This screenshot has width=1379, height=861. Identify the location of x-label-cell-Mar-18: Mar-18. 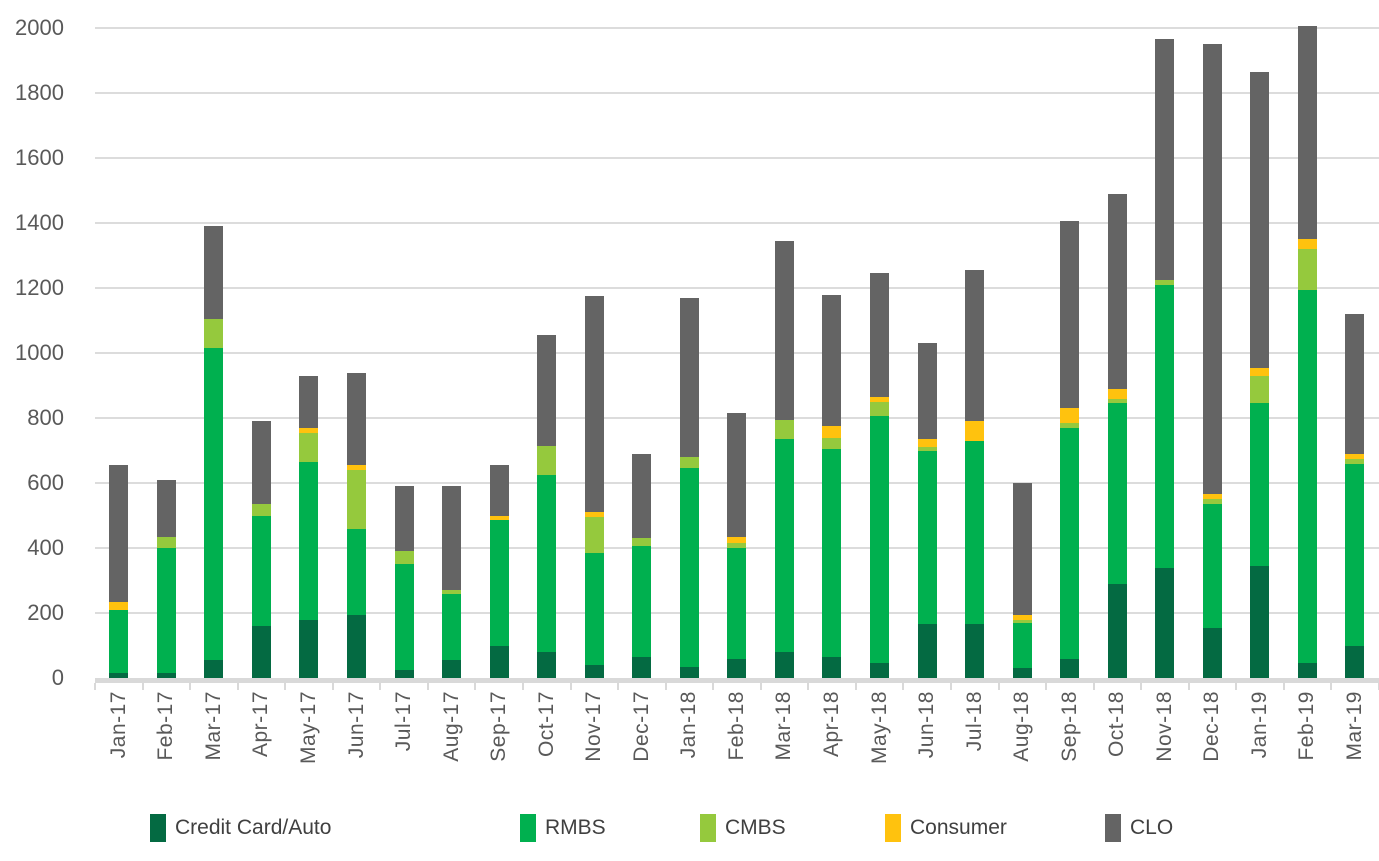
(785, 741).